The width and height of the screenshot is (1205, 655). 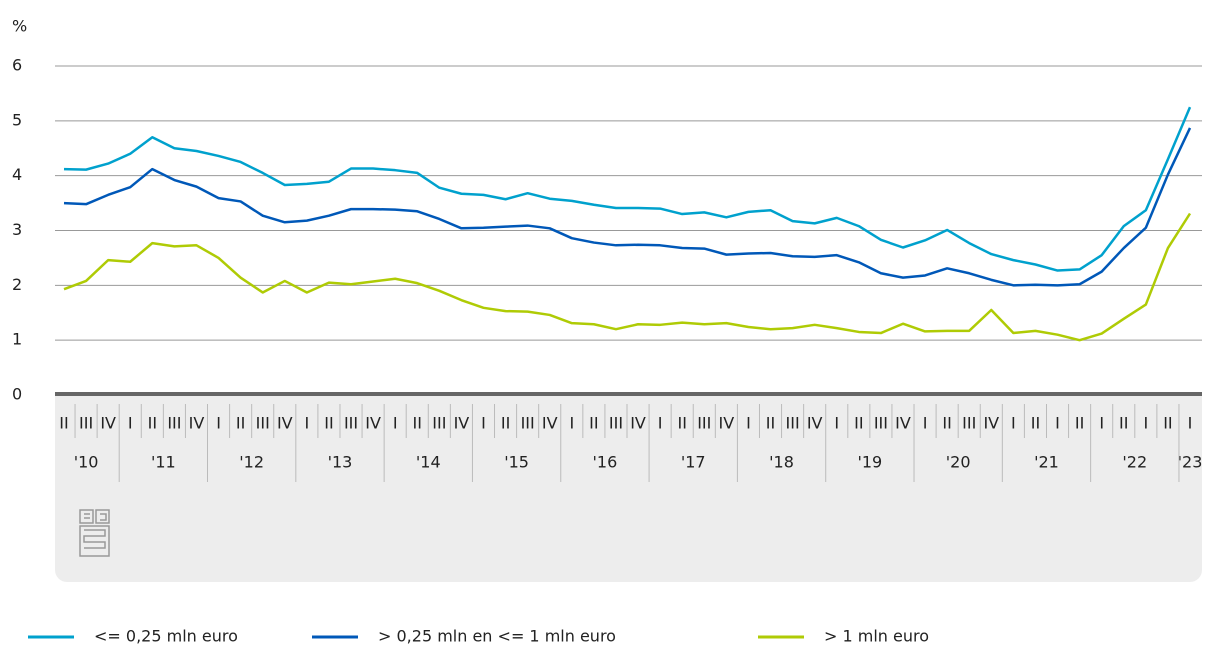 I want to click on x-group-label: '12, so click(x=251, y=462).